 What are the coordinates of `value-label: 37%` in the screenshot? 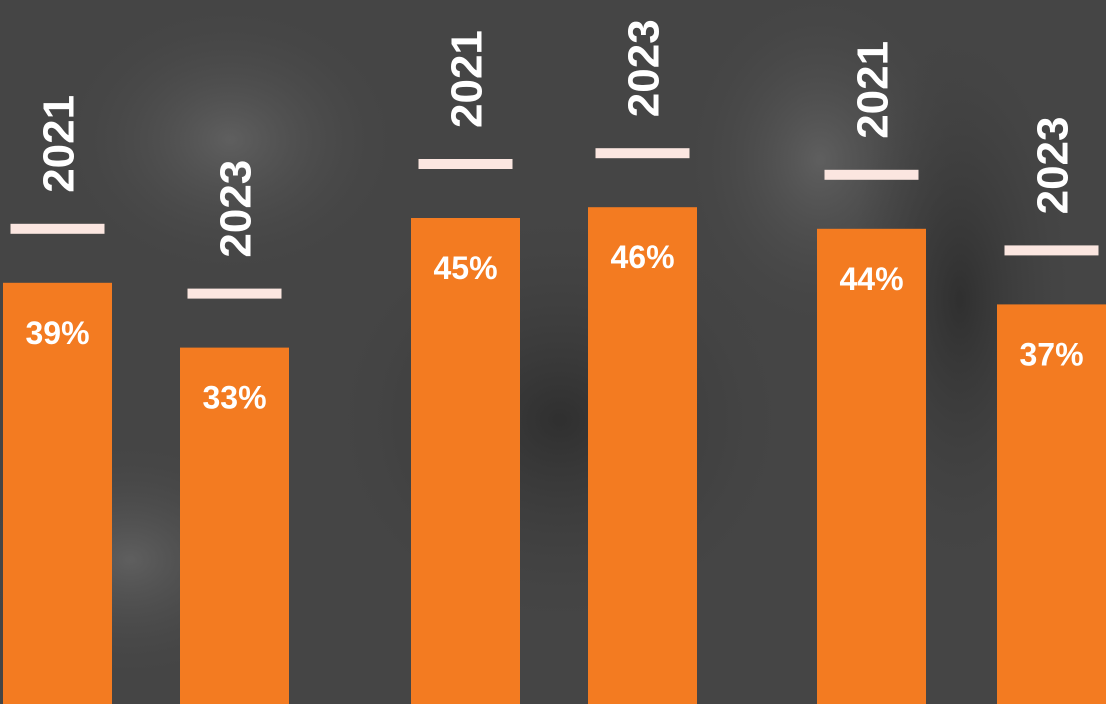 It's located at (1051, 354).